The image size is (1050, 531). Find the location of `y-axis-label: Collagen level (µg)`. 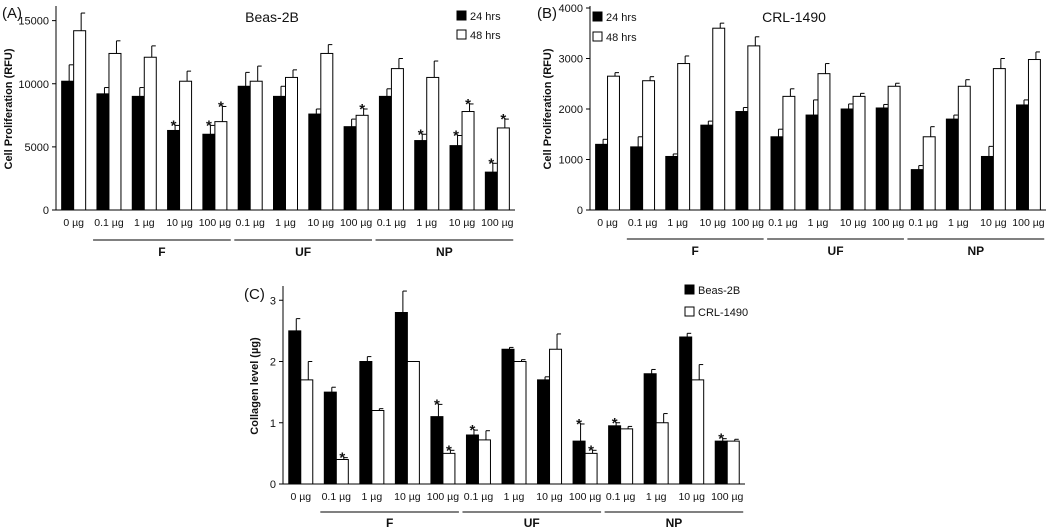

y-axis-label: Collagen level (µg) is located at coordinates (255, 386).